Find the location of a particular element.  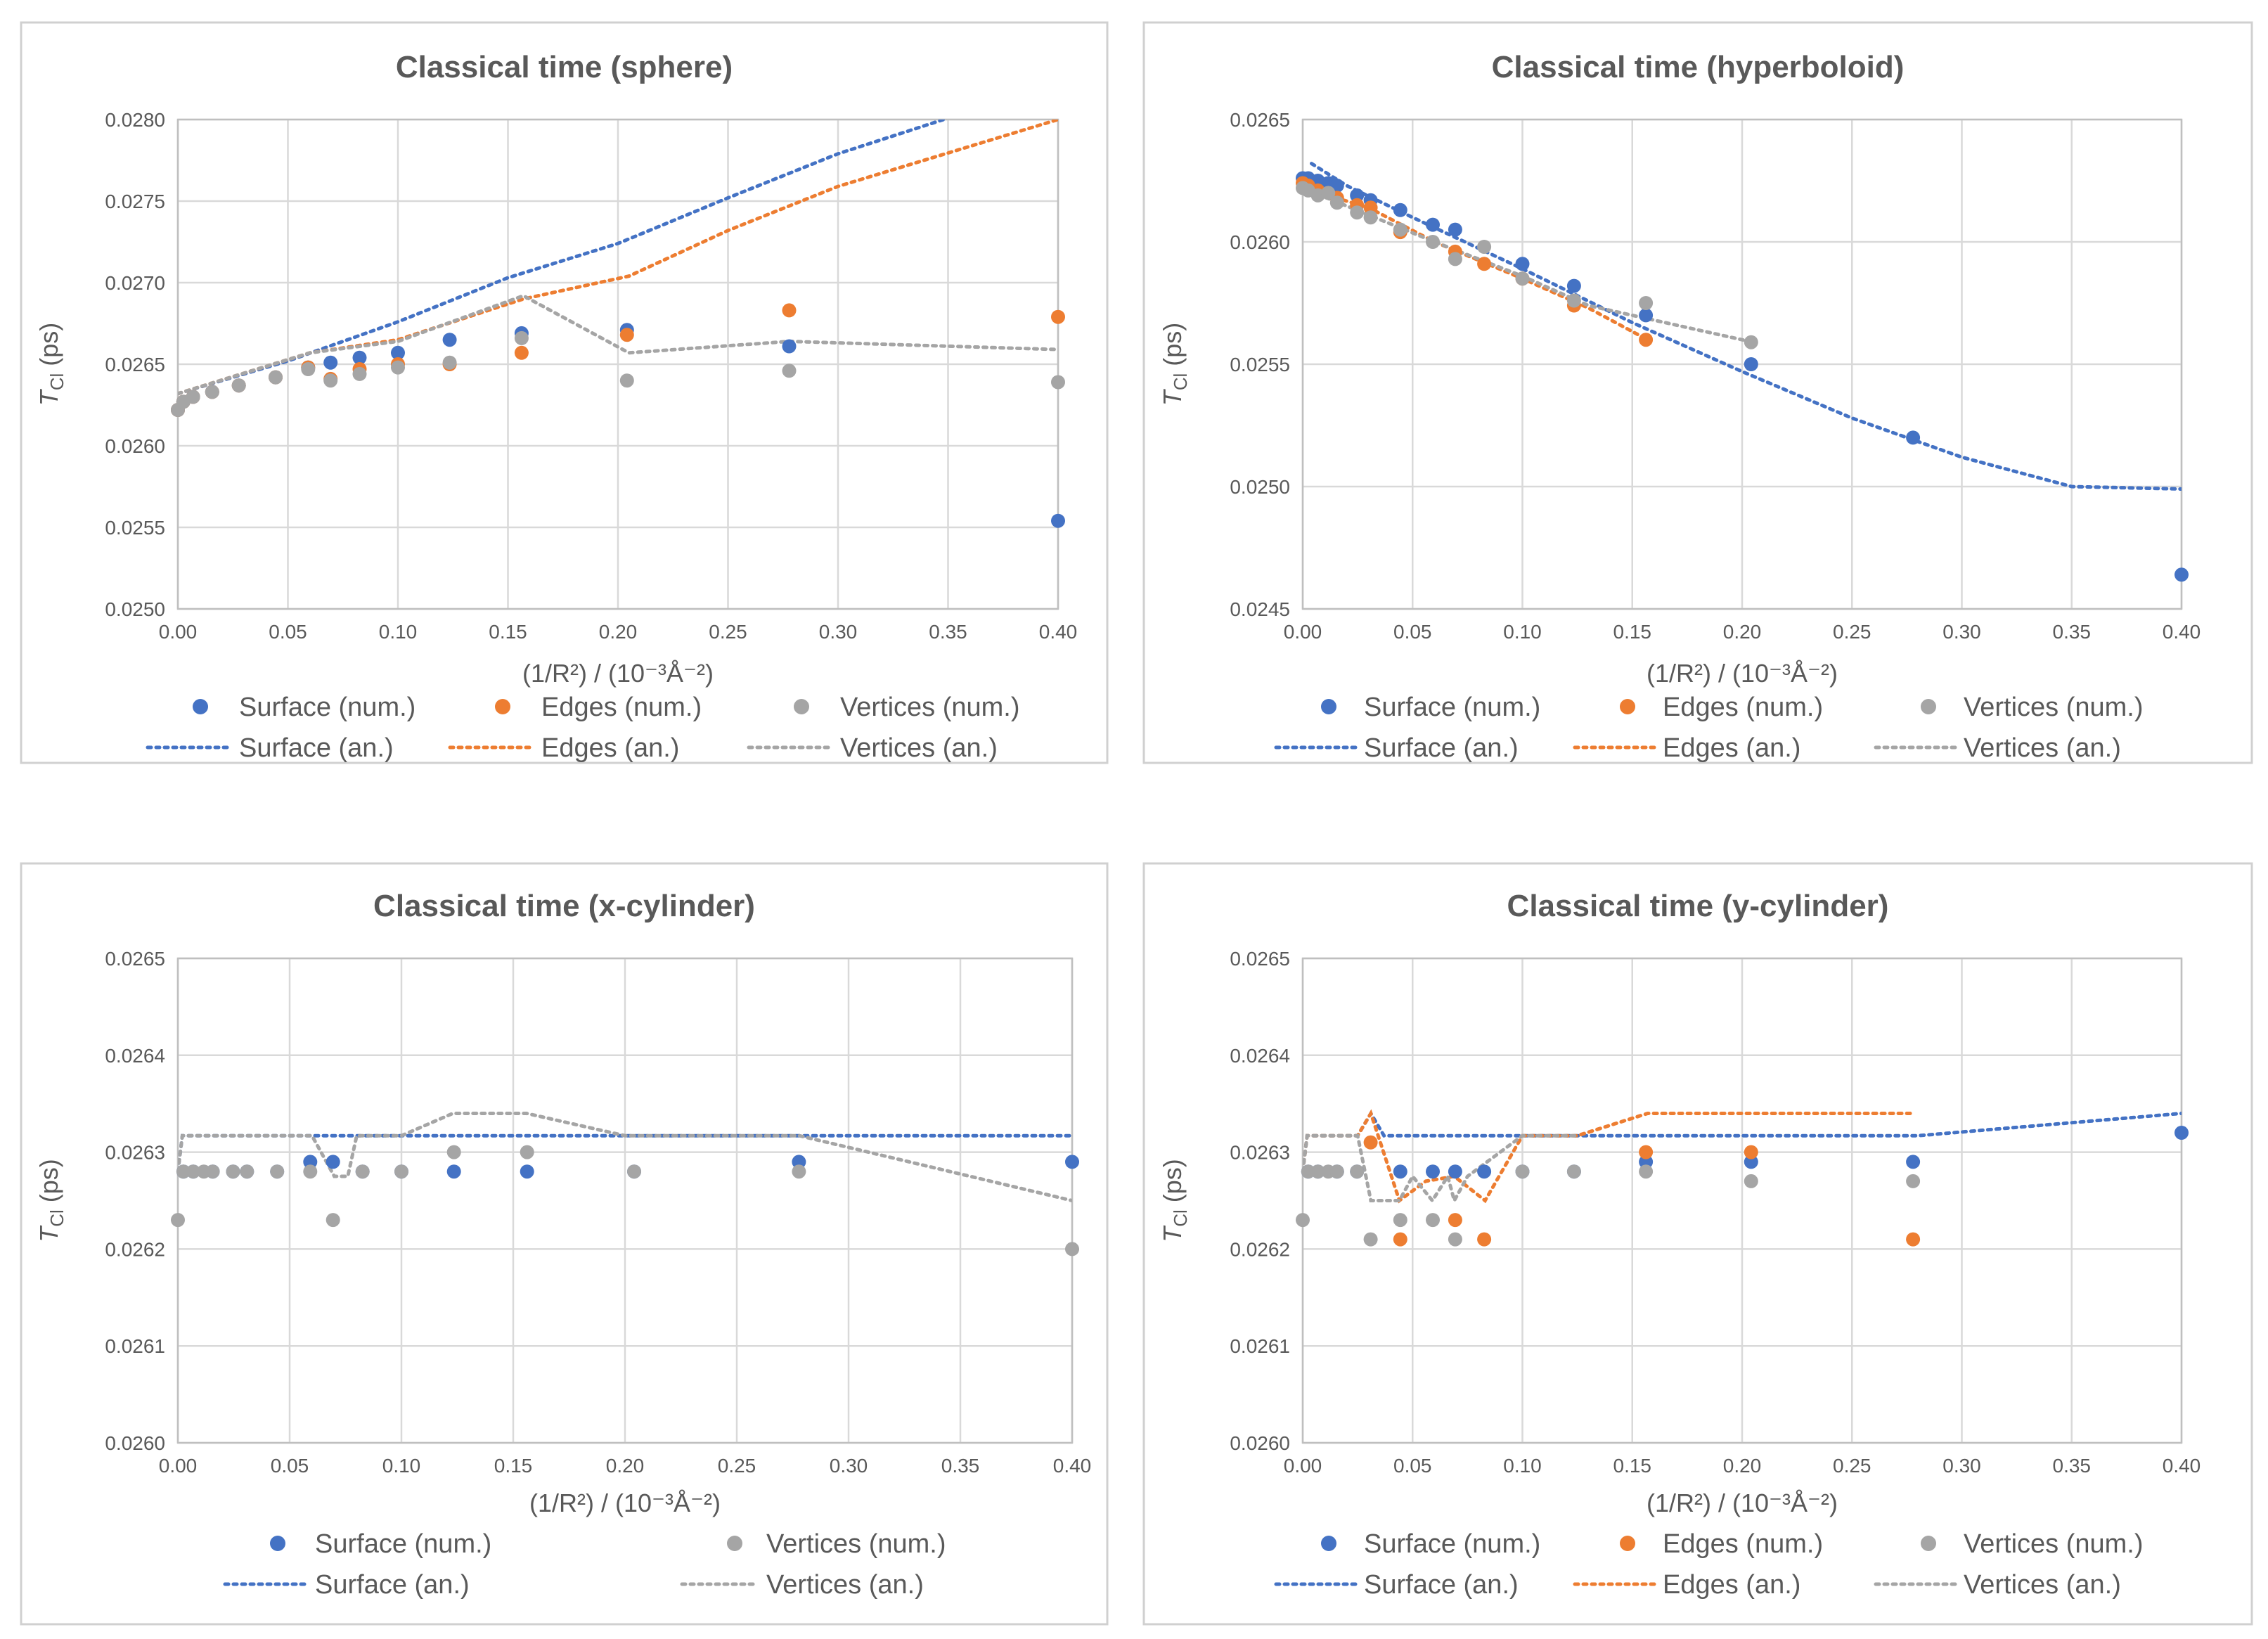

y-tick-label: 0.0250 is located at coordinates (135, 609).